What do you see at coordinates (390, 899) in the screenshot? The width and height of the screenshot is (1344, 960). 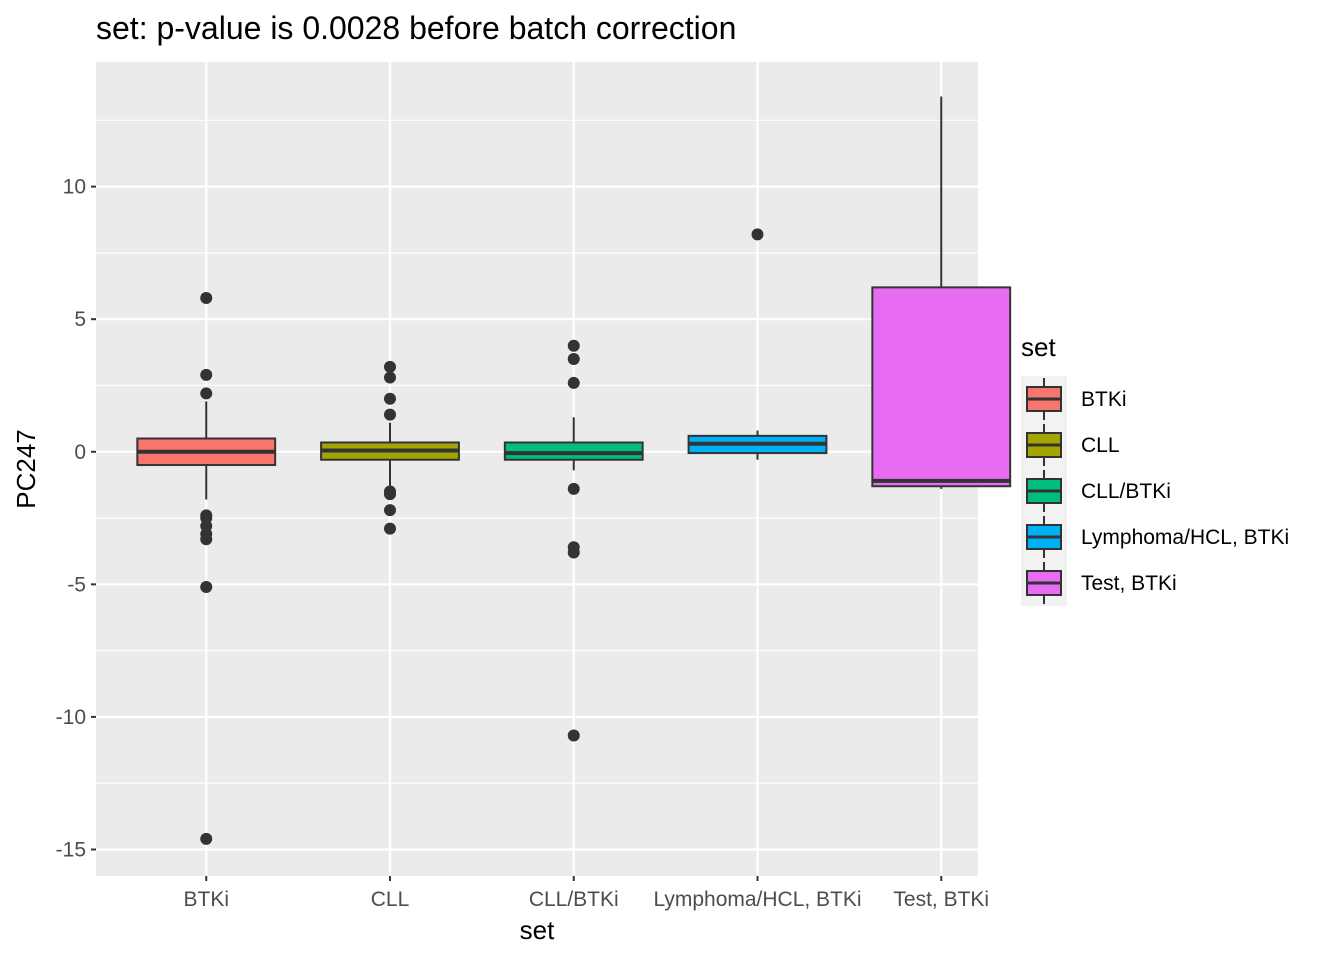 I see `x-tick-label: CLL` at bounding box center [390, 899].